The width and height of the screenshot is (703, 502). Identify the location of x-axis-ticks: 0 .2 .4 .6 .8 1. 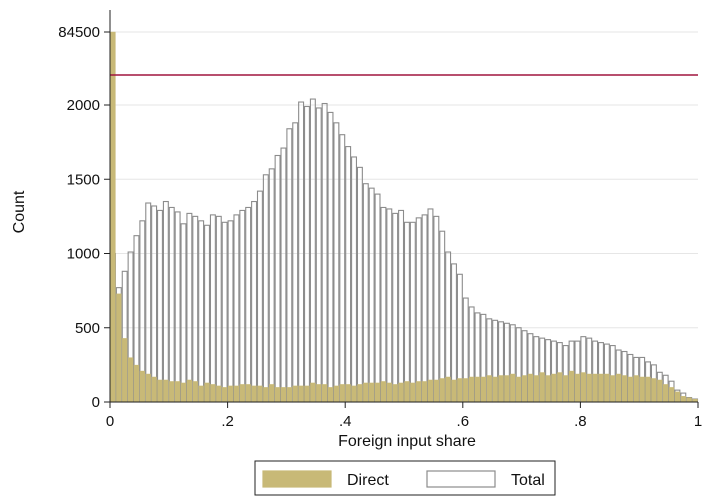
(404, 416).